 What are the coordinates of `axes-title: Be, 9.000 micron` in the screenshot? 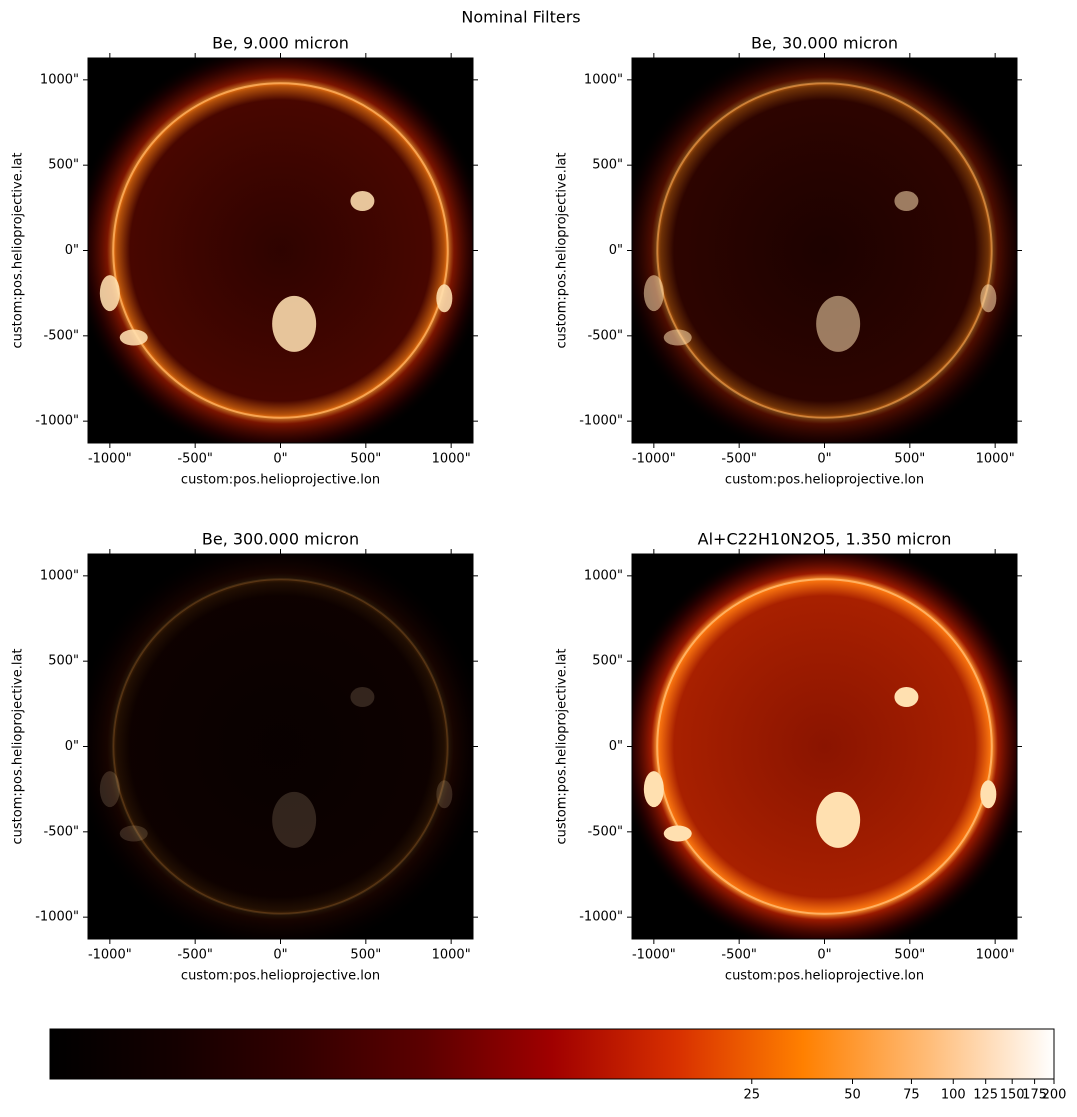 It's located at (280, 43).